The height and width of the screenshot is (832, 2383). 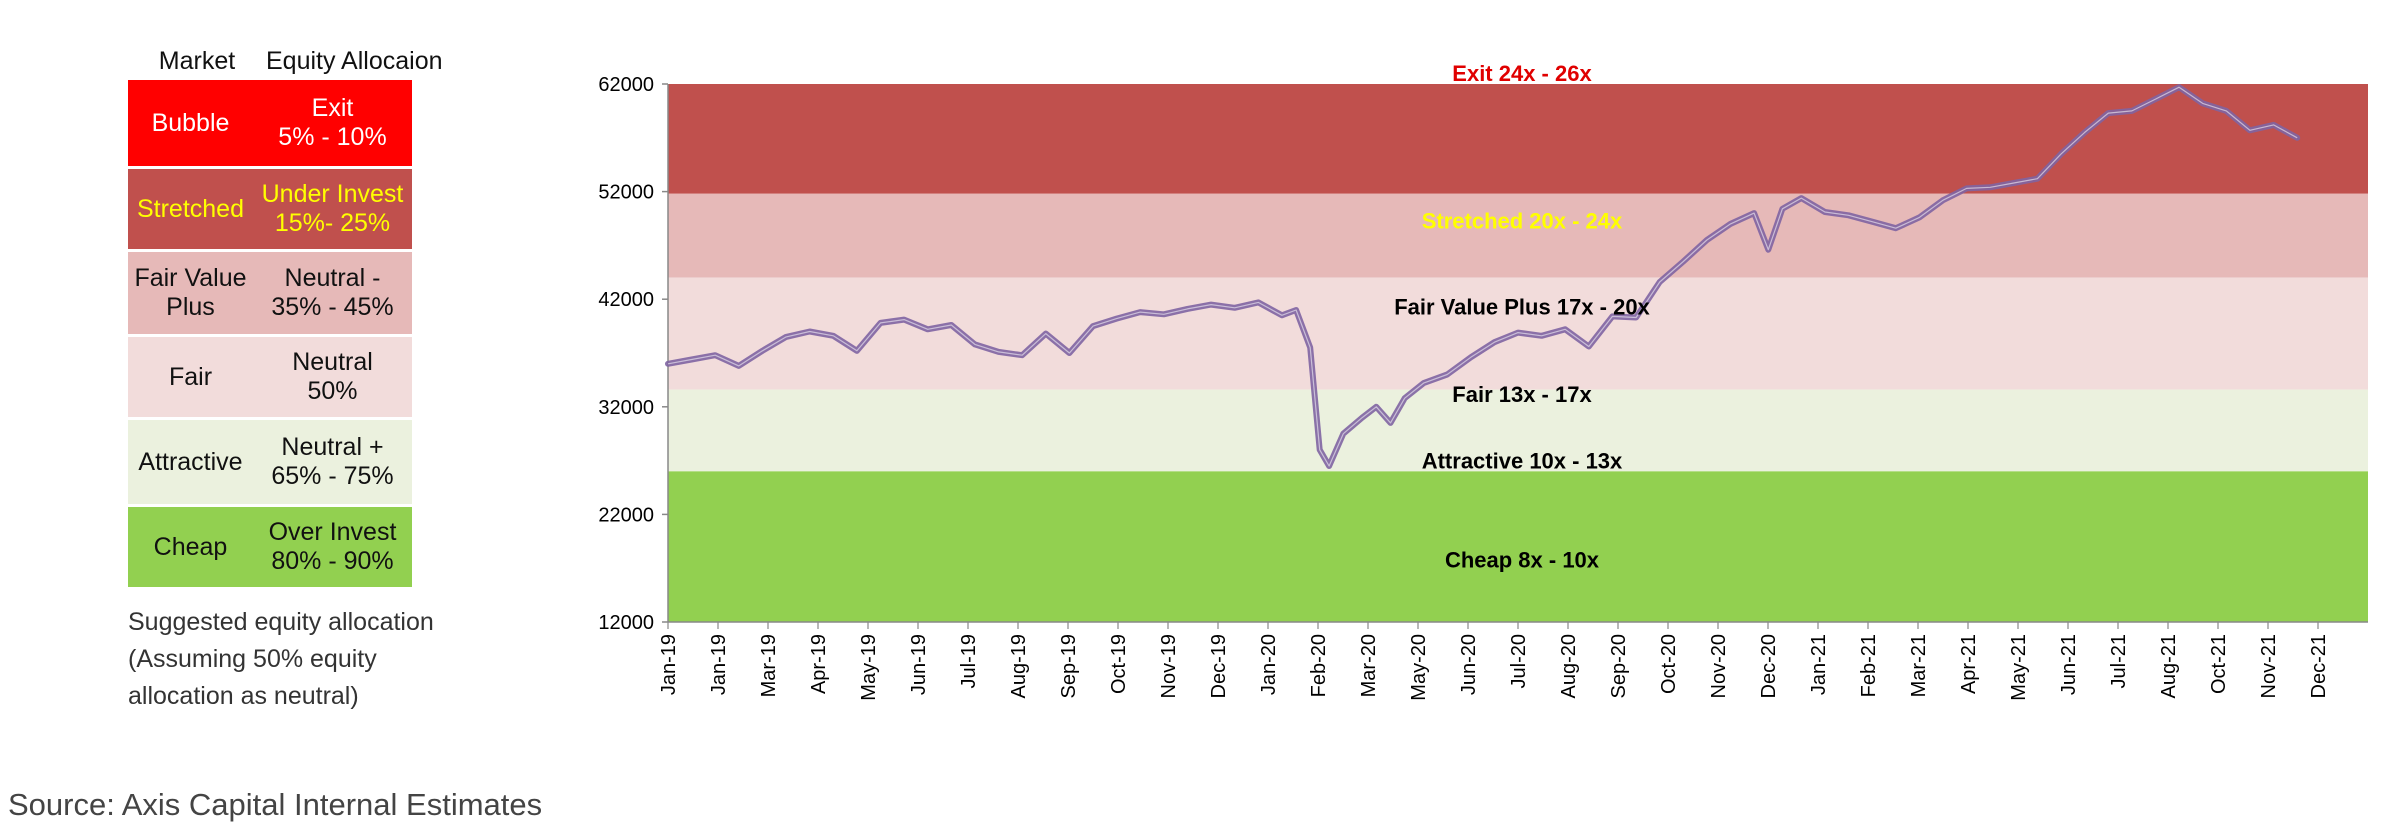 What do you see at coordinates (626, 85) in the screenshot?
I see `y-tick-label: 62000` at bounding box center [626, 85].